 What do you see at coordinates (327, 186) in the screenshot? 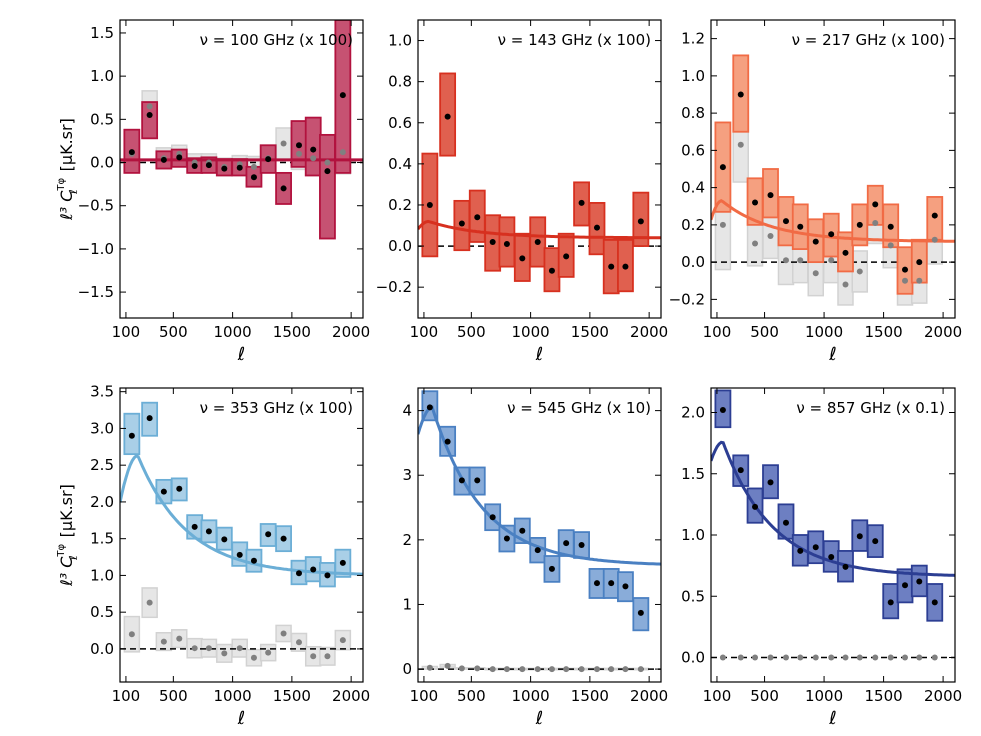
I see `data-box` at bounding box center [327, 186].